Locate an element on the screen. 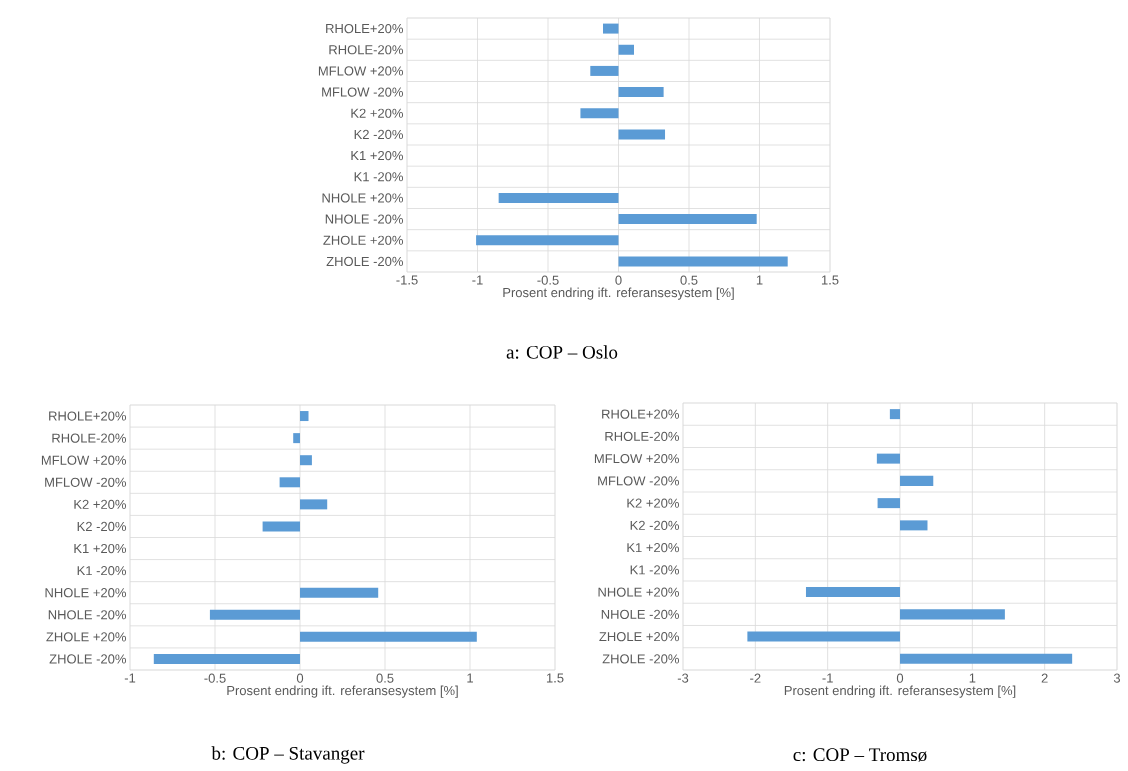 This screenshot has height=771, width=1128. x-tick-label: 3 is located at coordinates (1117, 678).